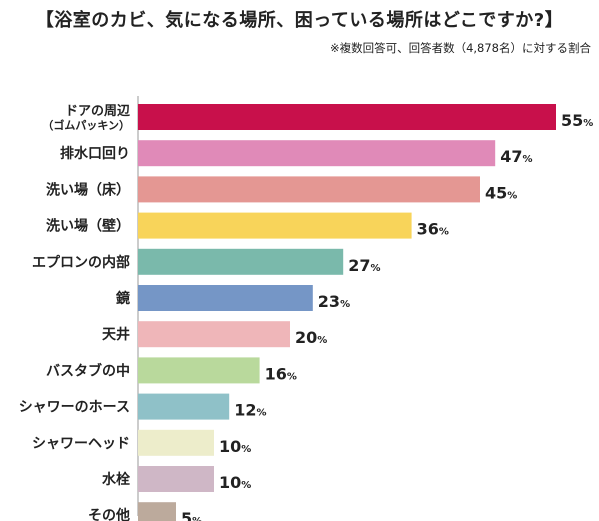 The width and height of the screenshot is (599, 521). I want to click on category-label: ドアの周辺, so click(97, 111).